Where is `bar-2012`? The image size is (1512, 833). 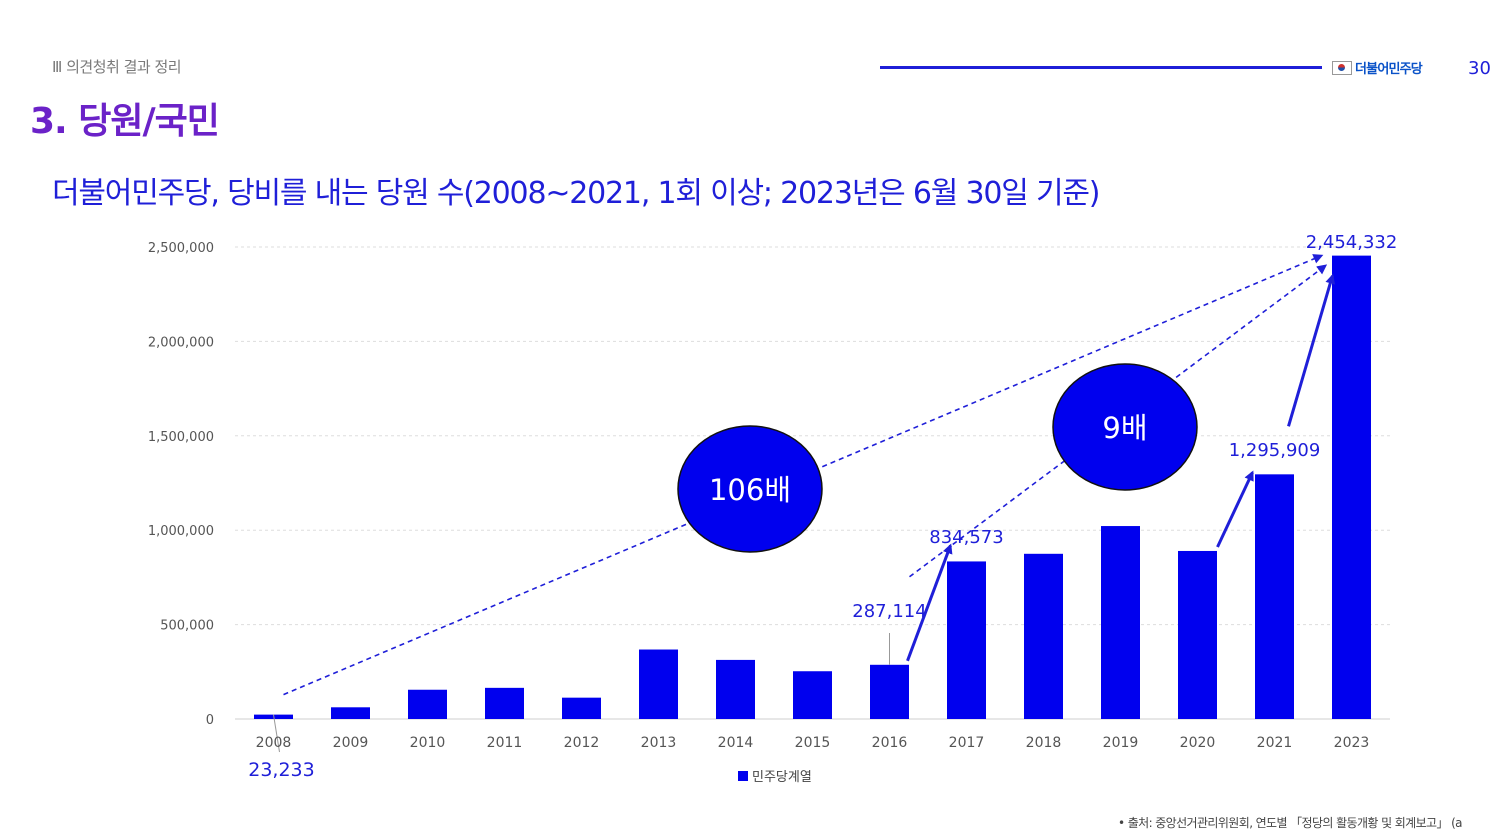
bar-2012 is located at coordinates (581, 708).